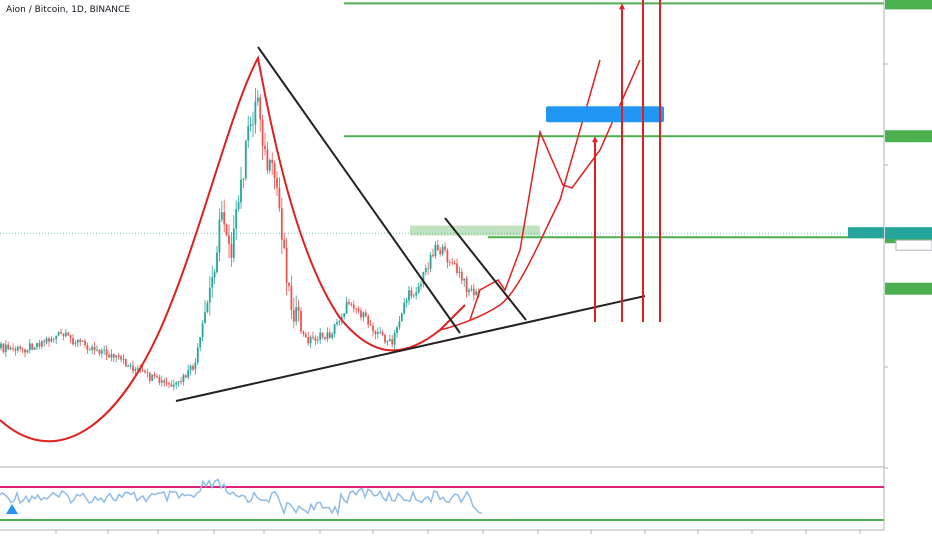  What do you see at coordinates (410, 348) in the screenshot?
I see `ascending-trendline` at bounding box center [410, 348].